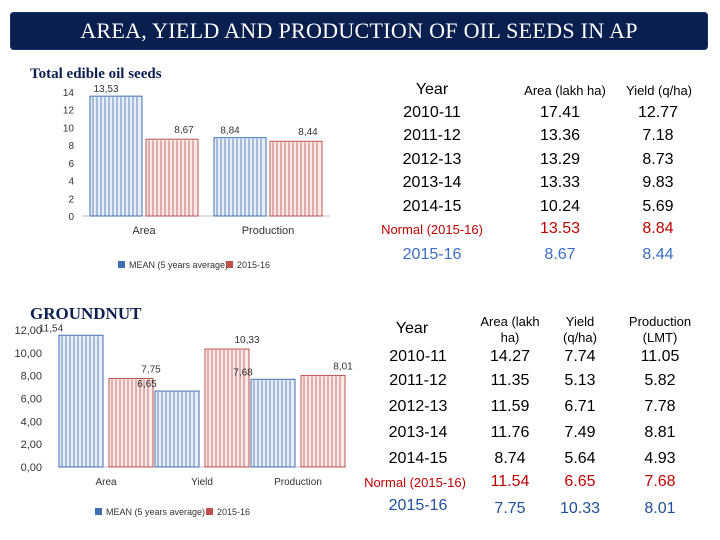 The image size is (720, 540). Describe the element at coordinates (105, 89) in the screenshot. I see `bar-data-label: 13,53` at that location.